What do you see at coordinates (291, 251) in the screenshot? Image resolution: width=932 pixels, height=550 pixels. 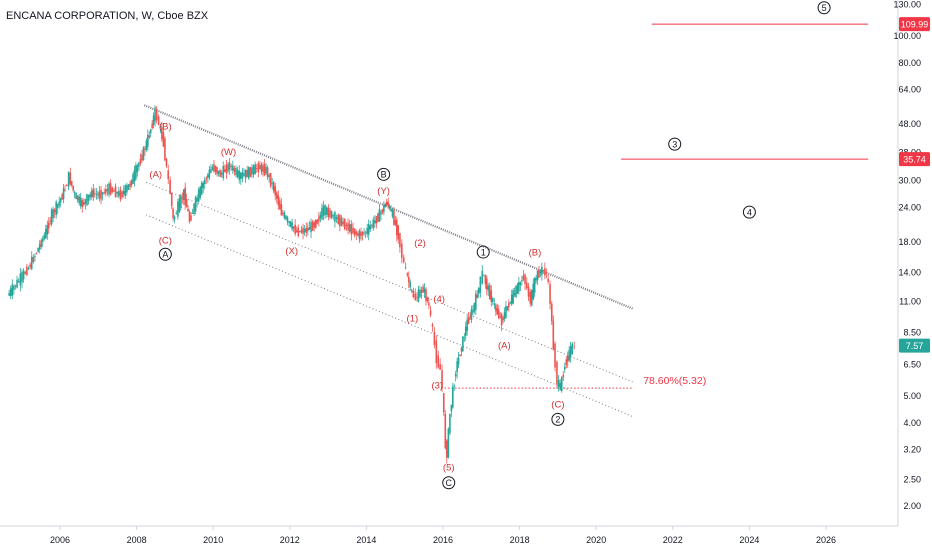 I see `wave-label: (X)` at bounding box center [291, 251].